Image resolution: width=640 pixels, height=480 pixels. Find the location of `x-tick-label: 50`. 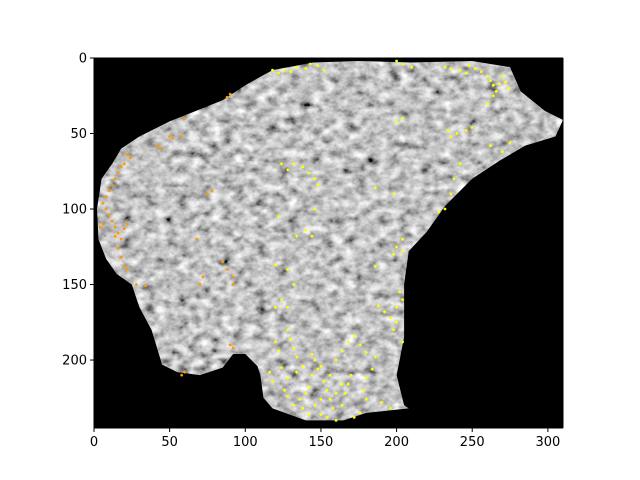

x-tick-label: 50 is located at coordinates (169, 442).